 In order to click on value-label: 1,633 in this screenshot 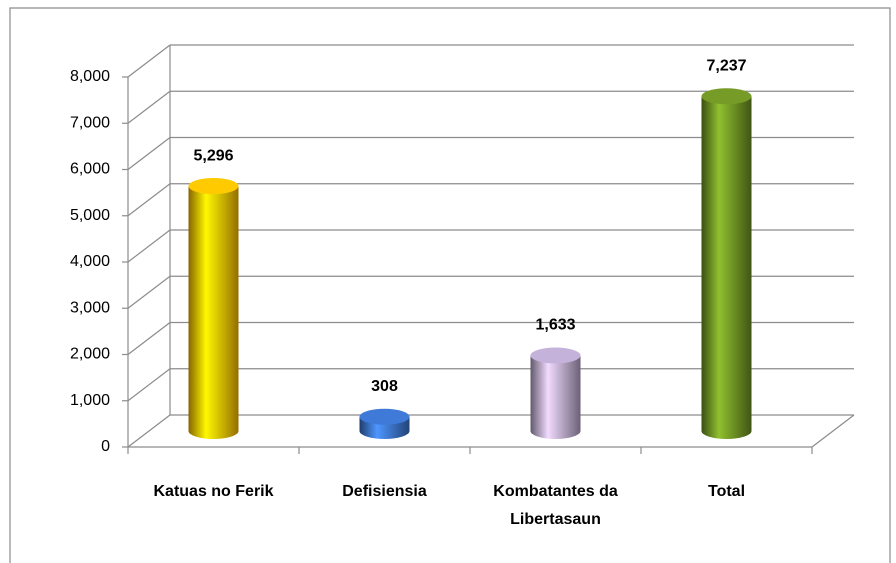, I will do `click(555, 325)`.